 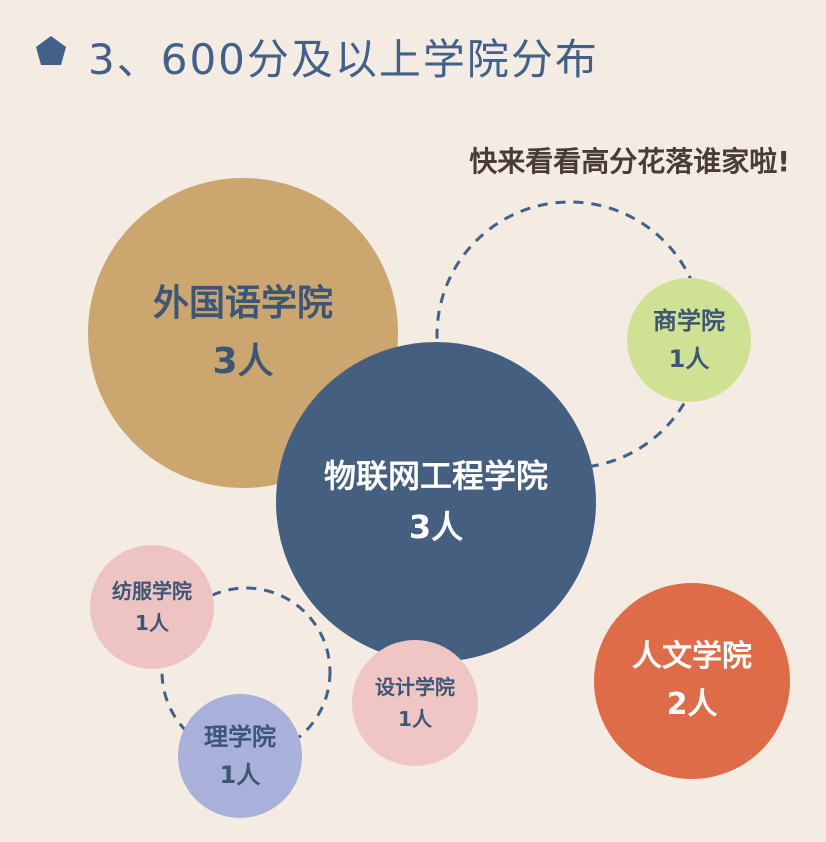 What do you see at coordinates (415, 703) in the screenshot?
I see `bubble-sheji: 设计学院 1人` at bounding box center [415, 703].